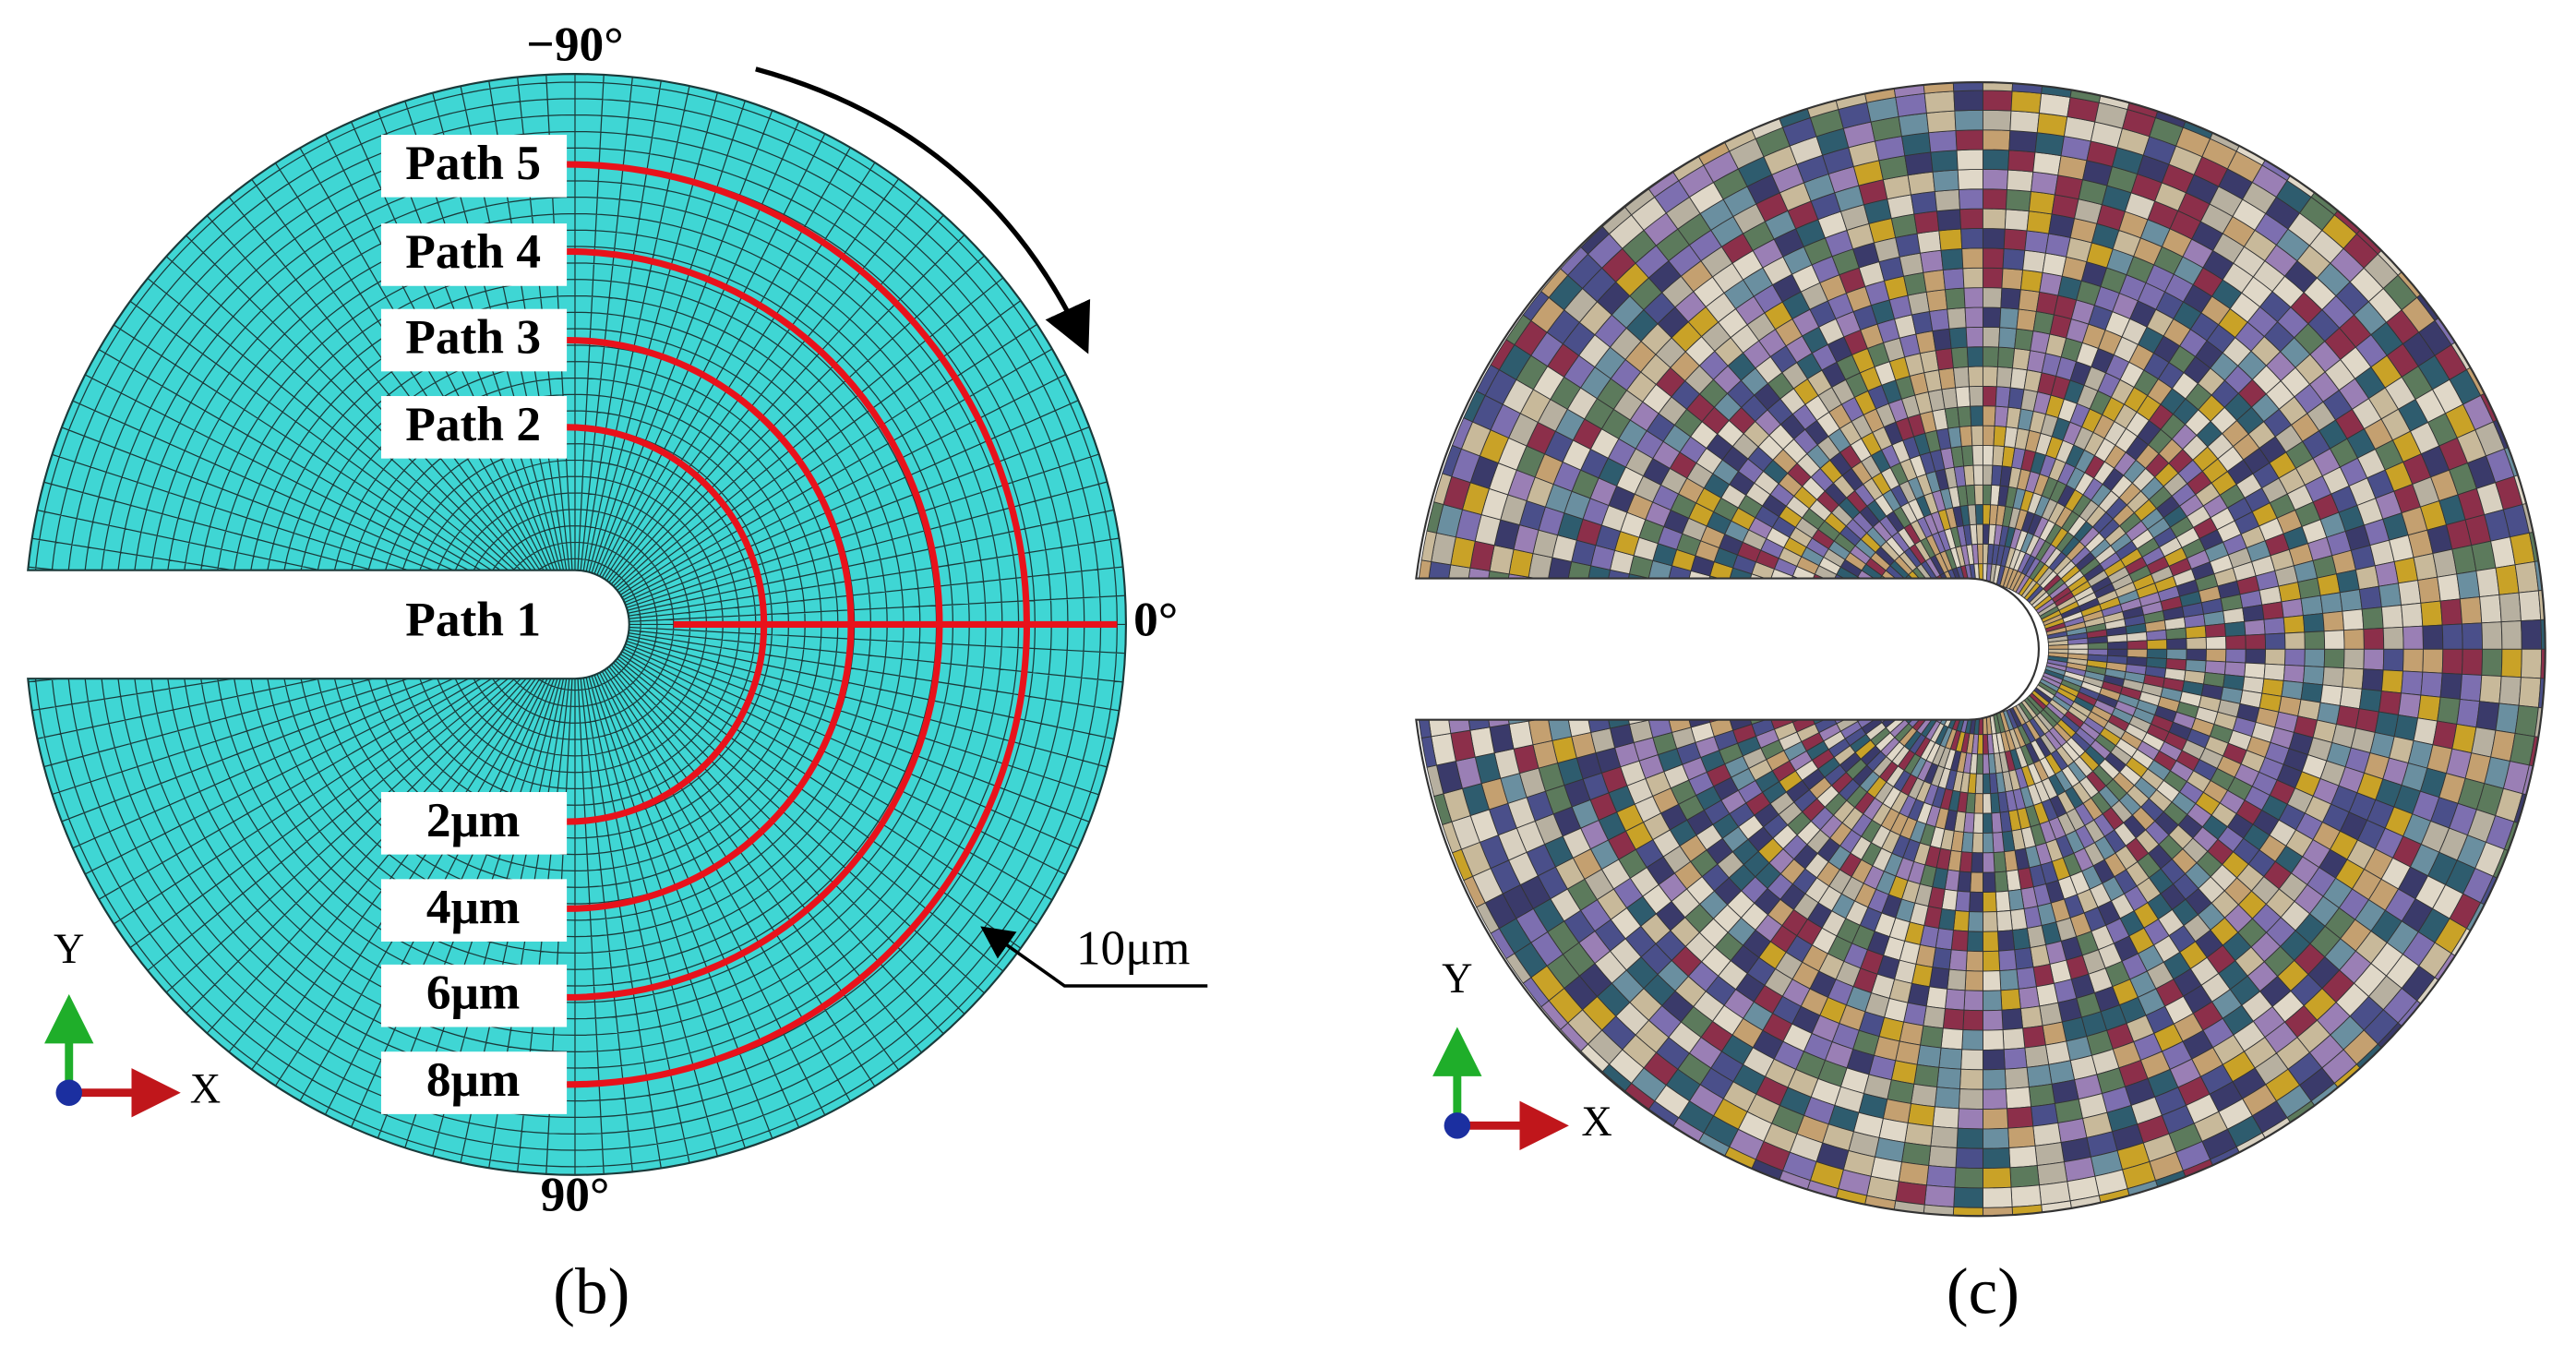 This screenshot has height=1345, width=2576. Describe the element at coordinates (1457, 979) in the screenshot. I see `axis-label: Y` at that location.